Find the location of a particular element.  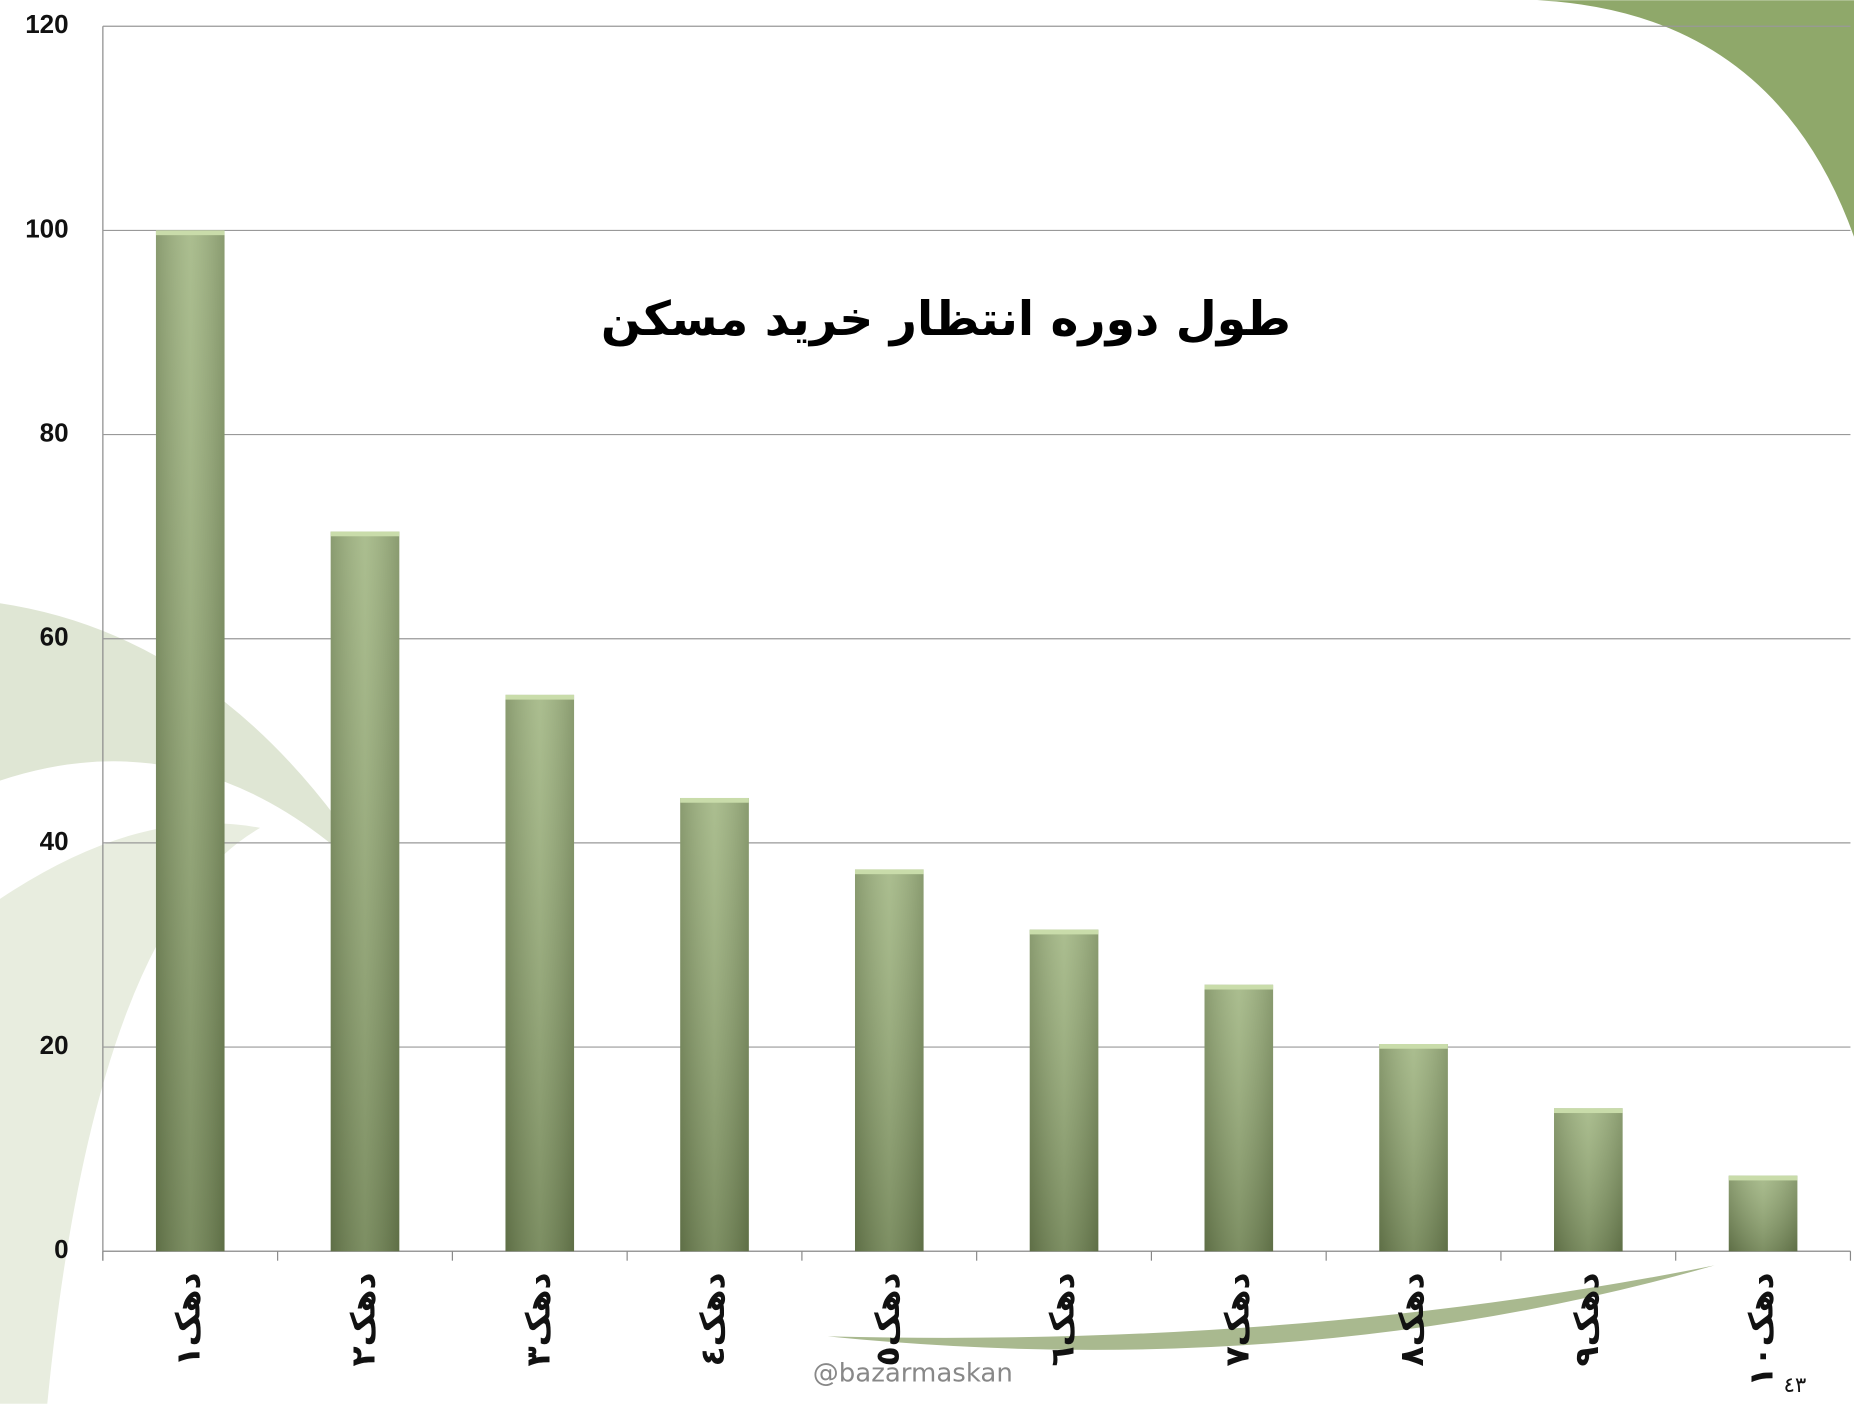

y-tick-label: 100 is located at coordinates (46, 228).